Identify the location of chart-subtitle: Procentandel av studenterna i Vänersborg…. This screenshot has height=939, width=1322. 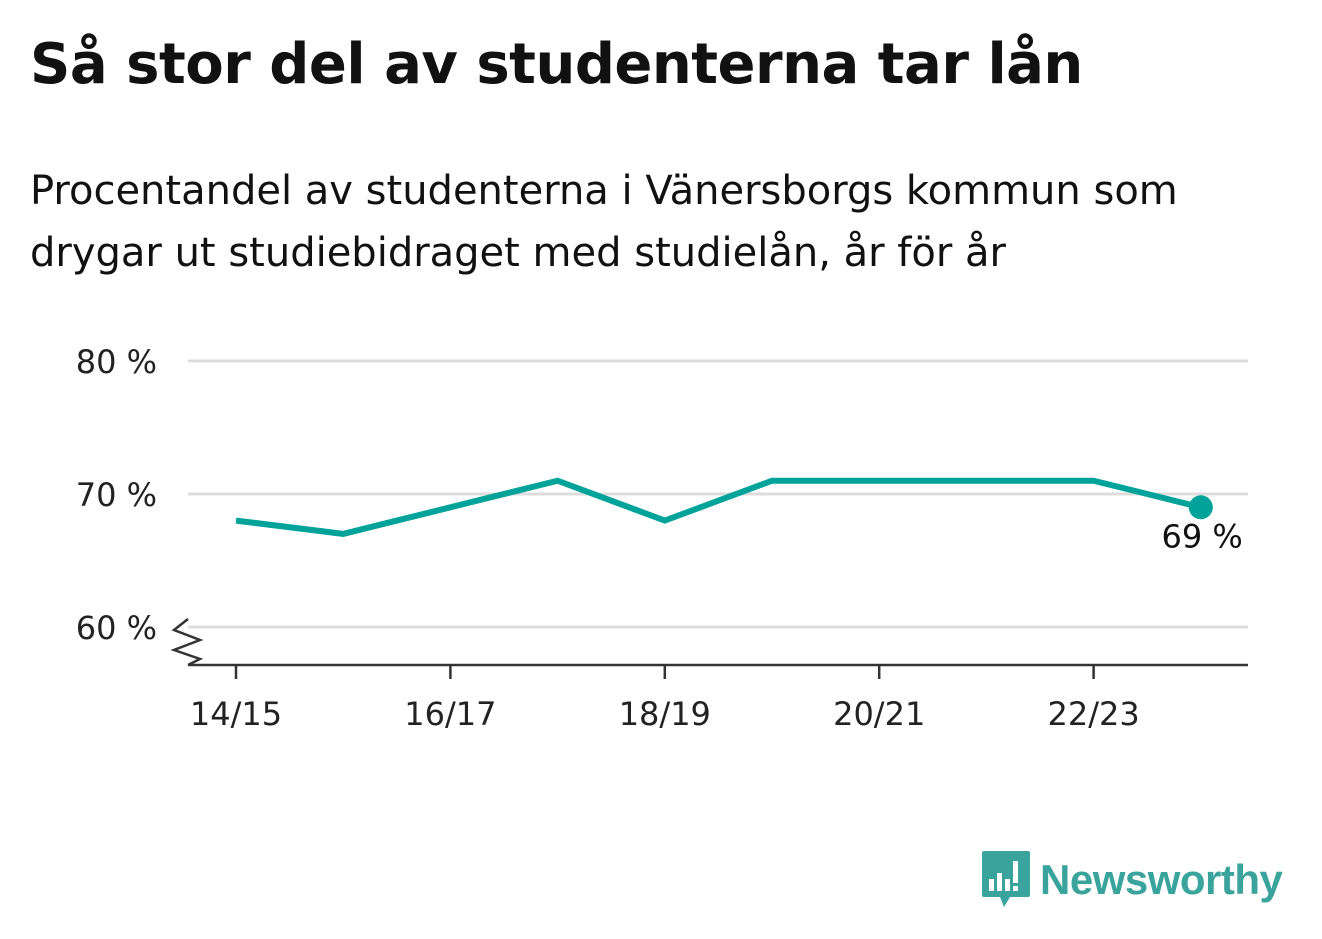
(604, 222).